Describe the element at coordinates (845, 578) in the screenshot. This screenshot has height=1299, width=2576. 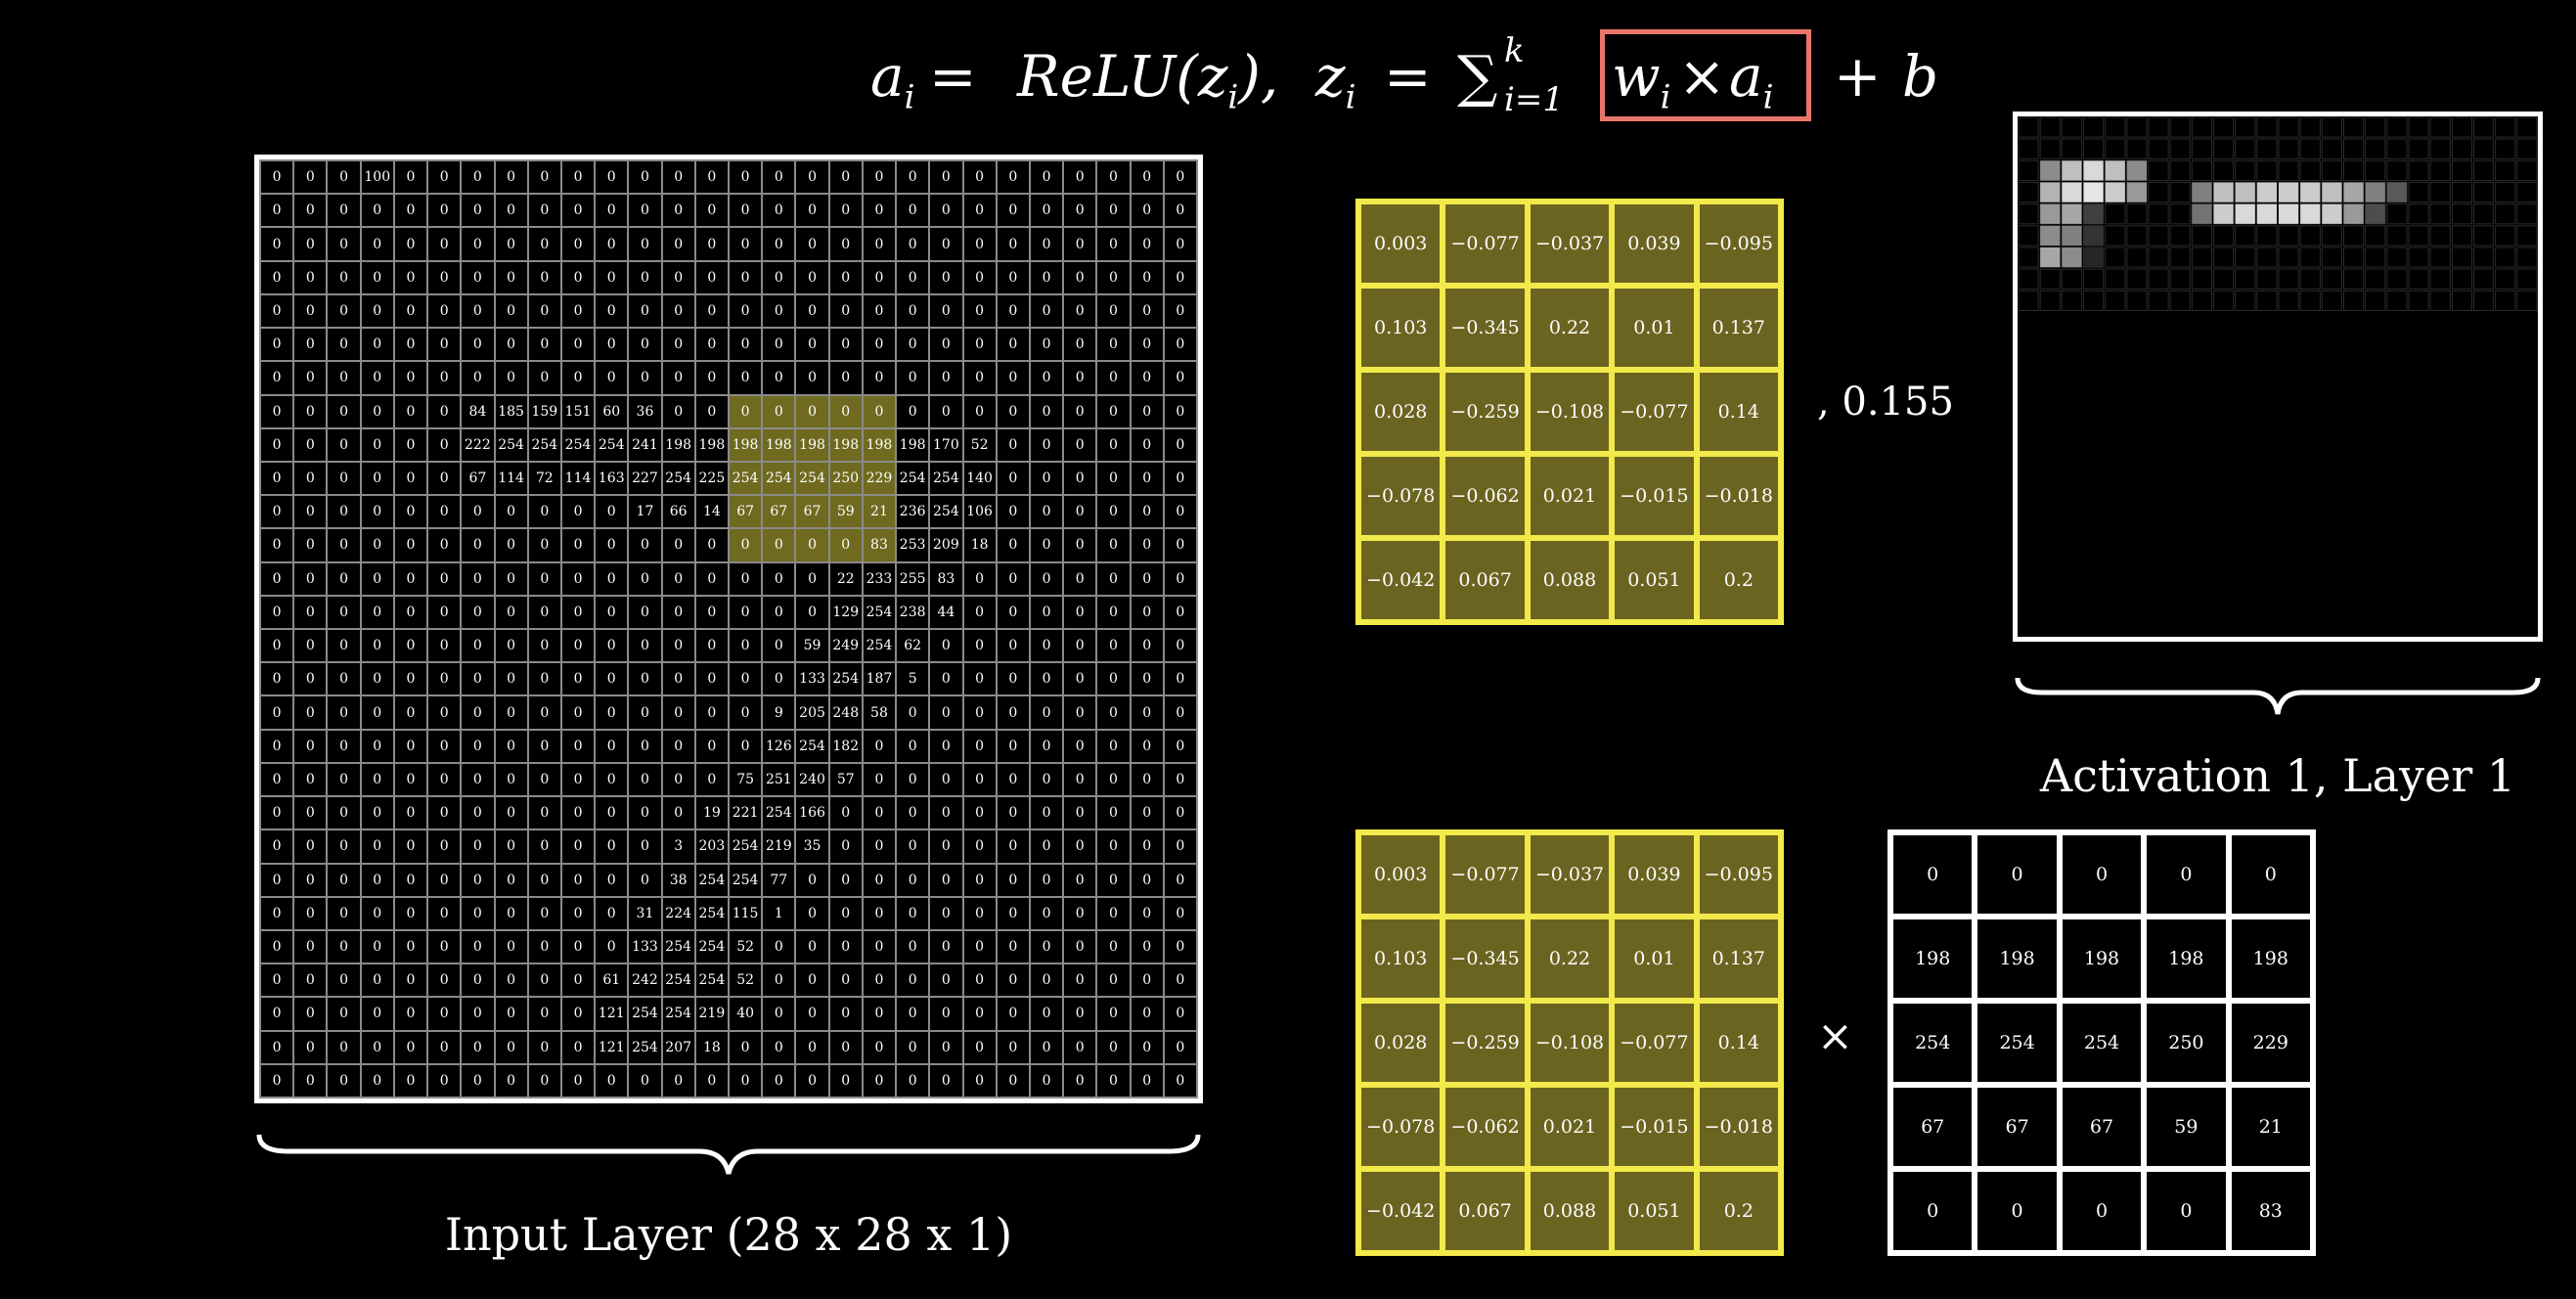
I see `input-cell: 22` at that location.